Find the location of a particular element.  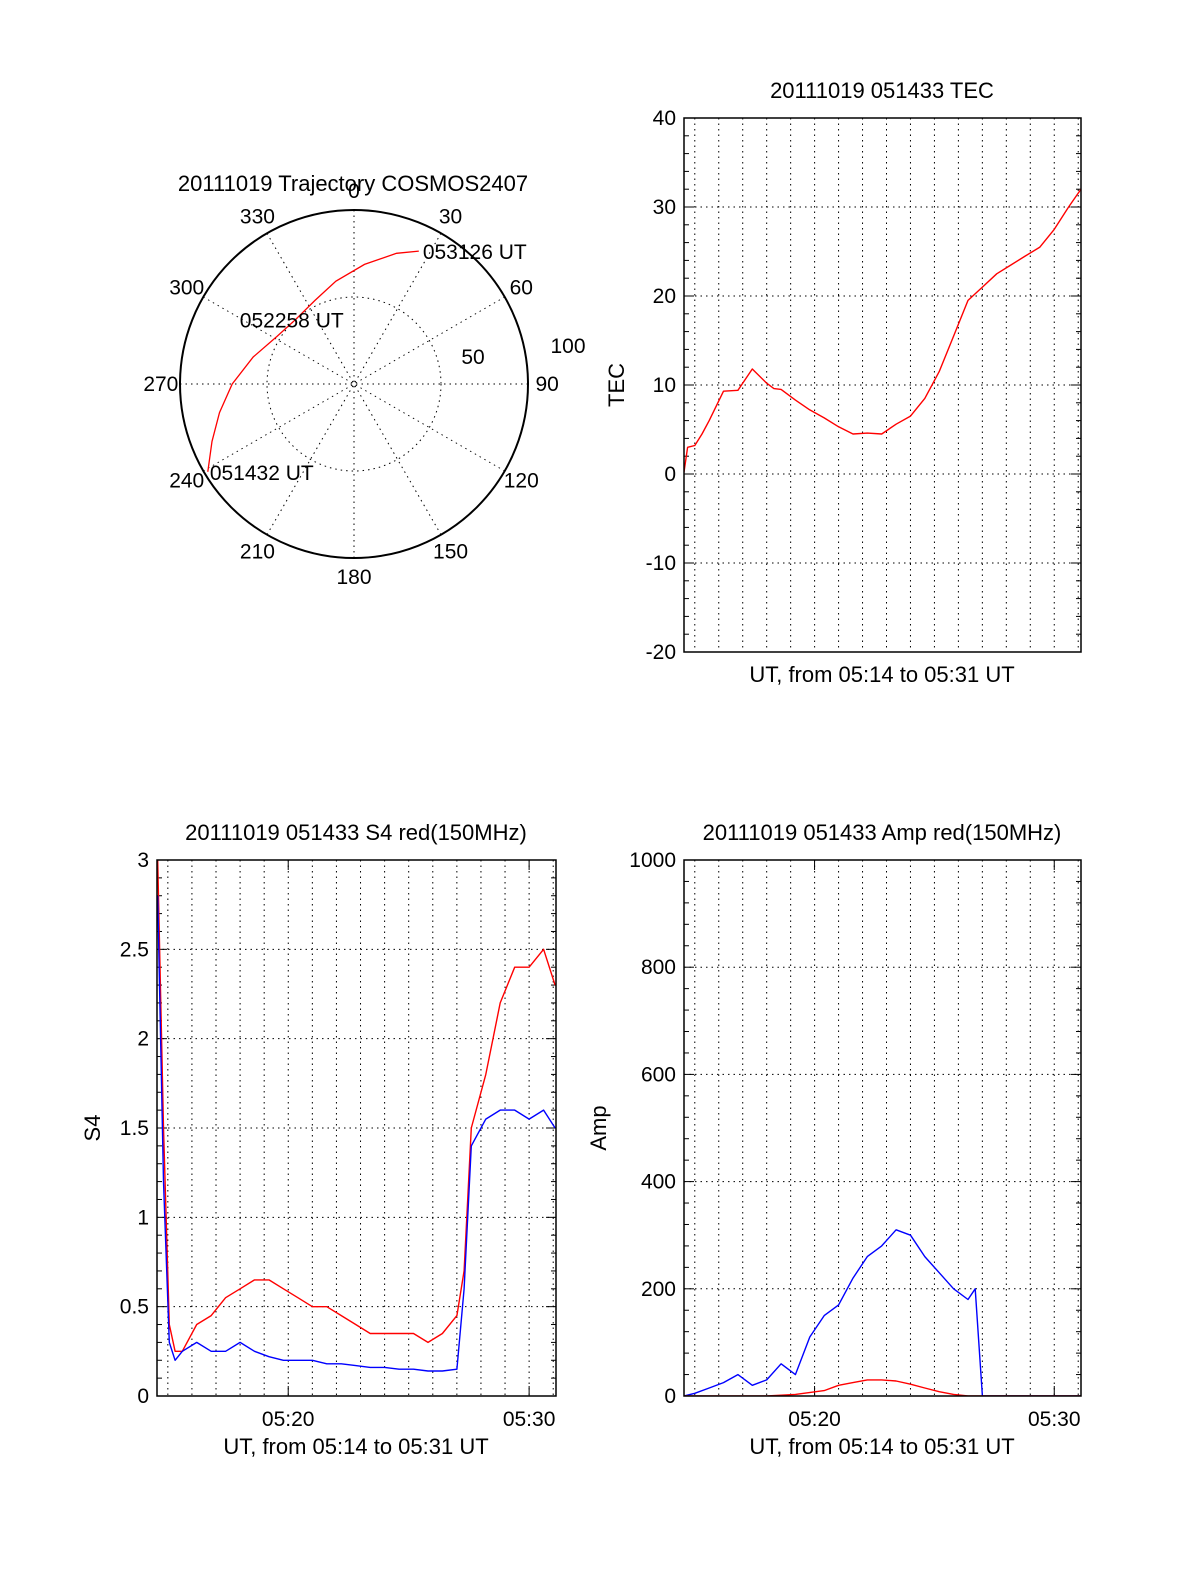

trajectory-time-annotation: 051432 UT is located at coordinates (262, 473).